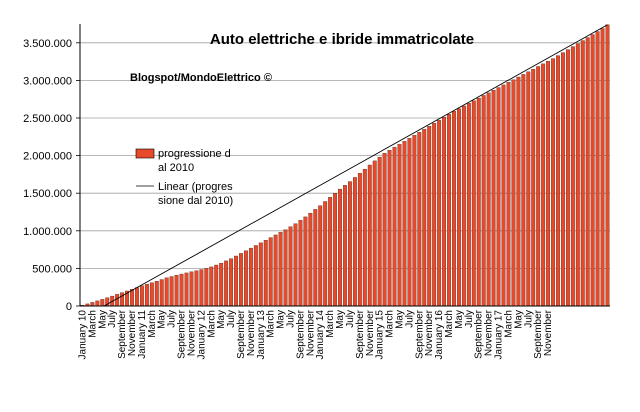 The width and height of the screenshot is (640, 412). Describe the element at coordinates (47, 194) in the screenshot. I see `y-tick-label: 1.500.000` at that location.